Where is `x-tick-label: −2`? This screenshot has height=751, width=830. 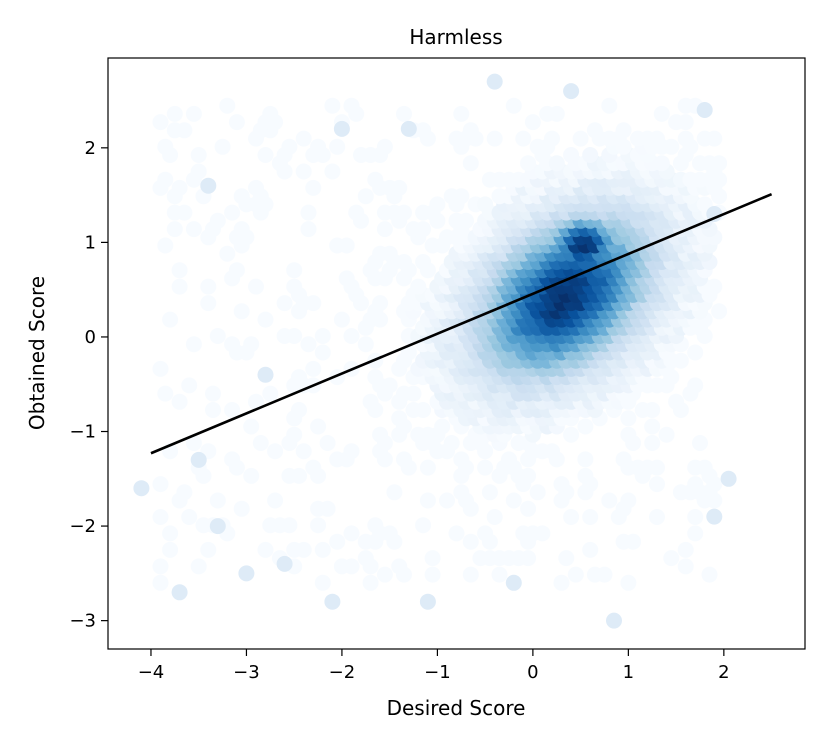
x-tick-label: −2 is located at coordinates (342, 672).